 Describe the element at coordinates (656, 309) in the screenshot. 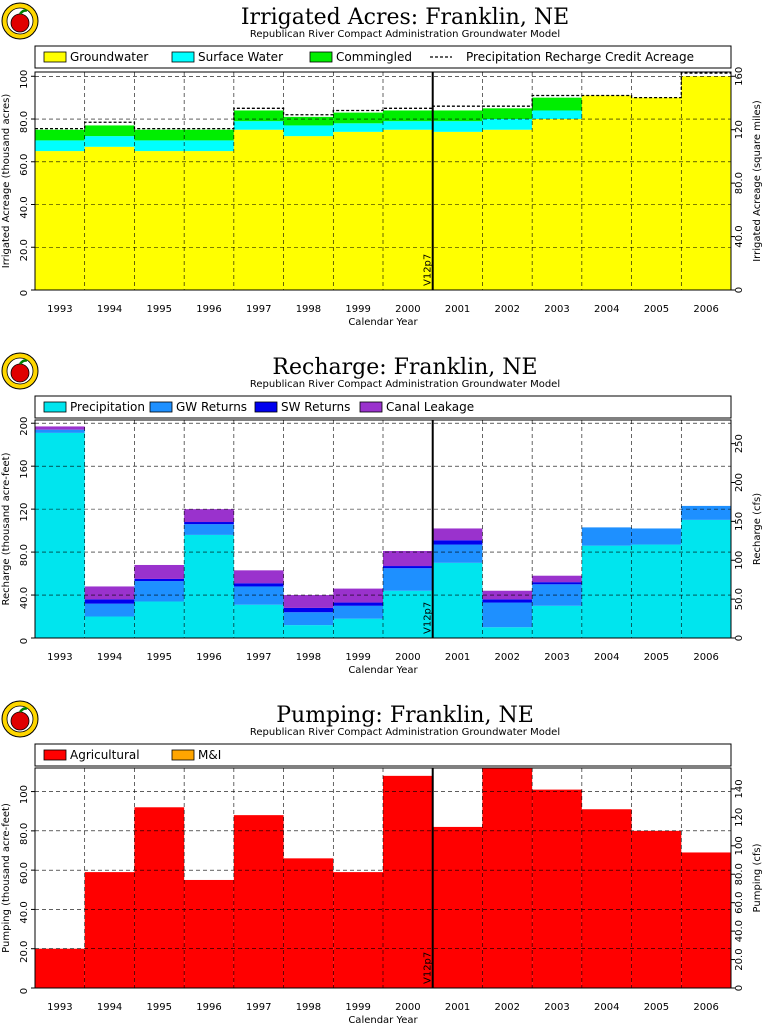

I see `x-tick-label: 2005` at that location.